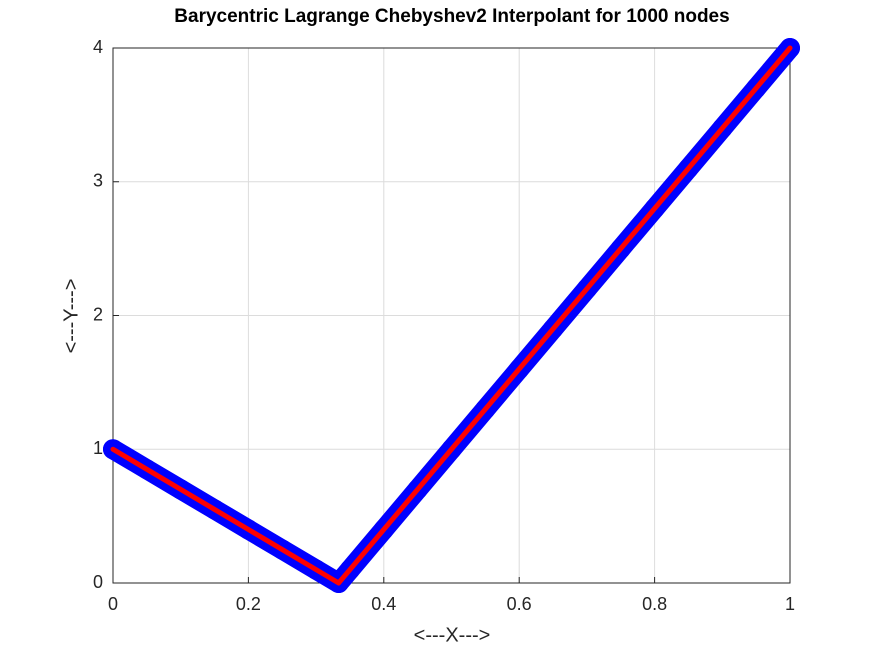 Image resolution: width=873 pixels, height=655 pixels. Describe the element at coordinates (248, 604) in the screenshot. I see `x-tick-label: 0.2` at that location.